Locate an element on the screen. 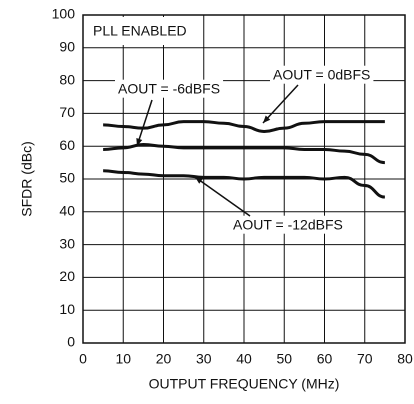  x-tick-label: 40 is located at coordinates (244, 359).